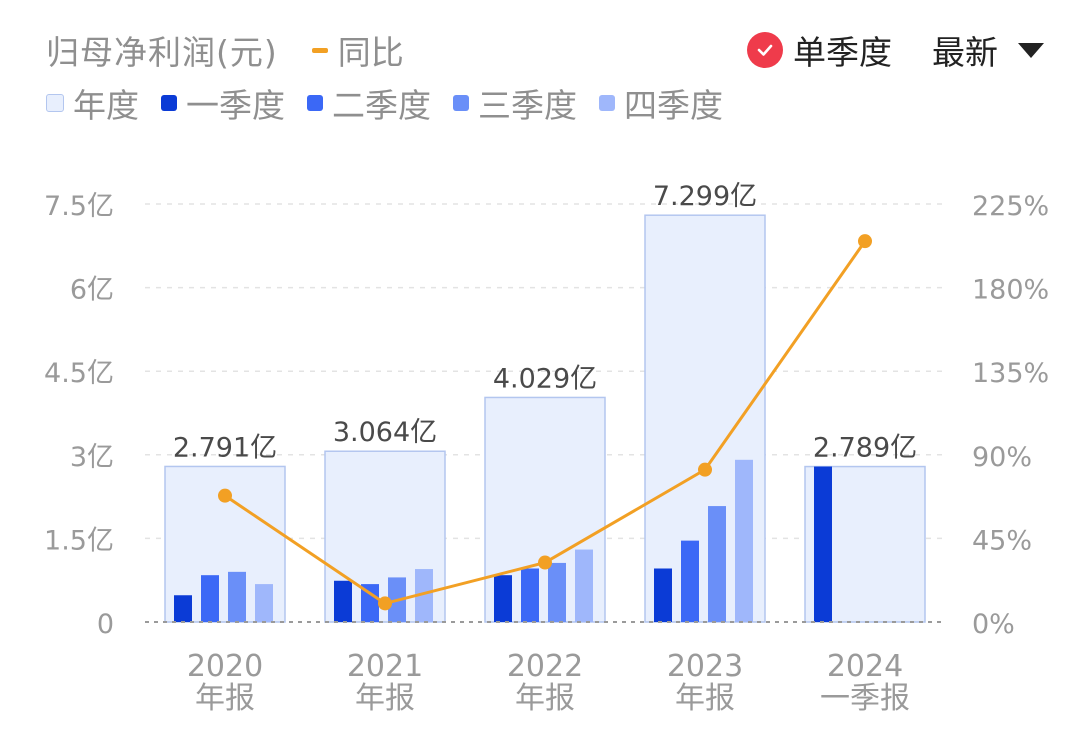  What do you see at coordinates (92, 457) in the screenshot?
I see `y-left-tick-label: 3亿` at bounding box center [92, 457].